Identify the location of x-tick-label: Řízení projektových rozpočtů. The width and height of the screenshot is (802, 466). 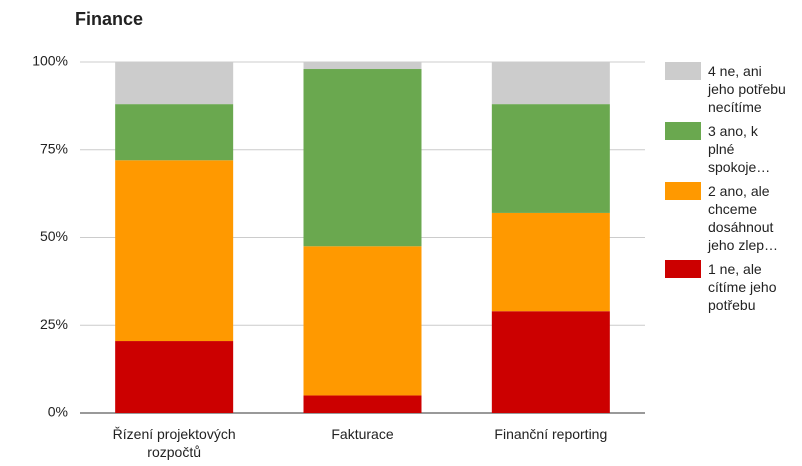
(174, 443).